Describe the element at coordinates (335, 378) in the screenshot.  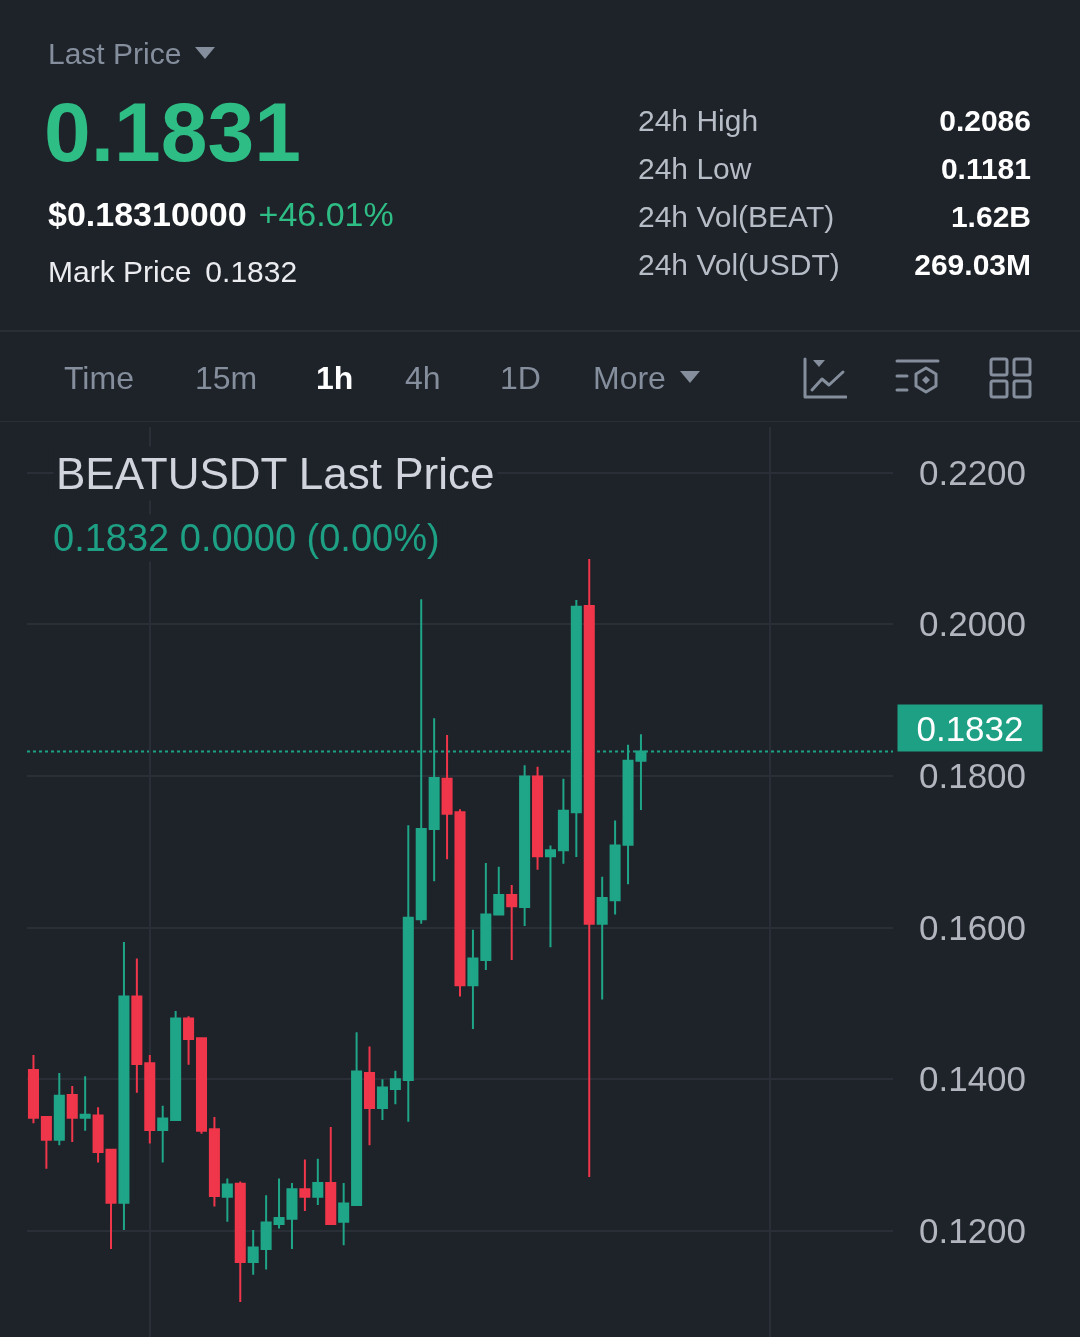
I see `text: 1h` at that location.